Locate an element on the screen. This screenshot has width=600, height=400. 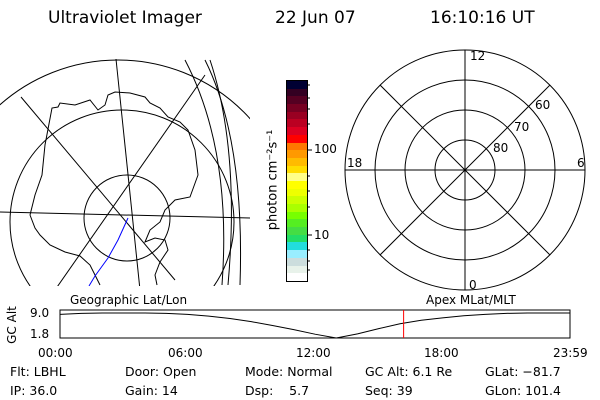
time-label: 16:10:16 UT is located at coordinates (482, 18).